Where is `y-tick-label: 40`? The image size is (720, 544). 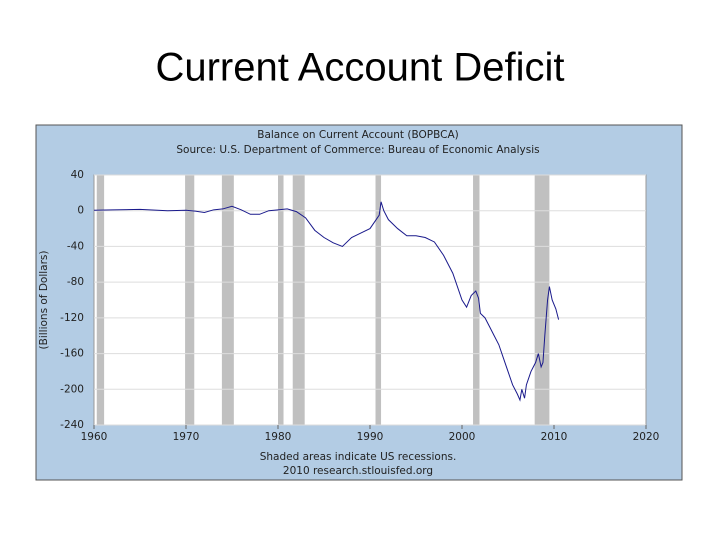
y-tick-label: 40 is located at coordinates (77, 175).